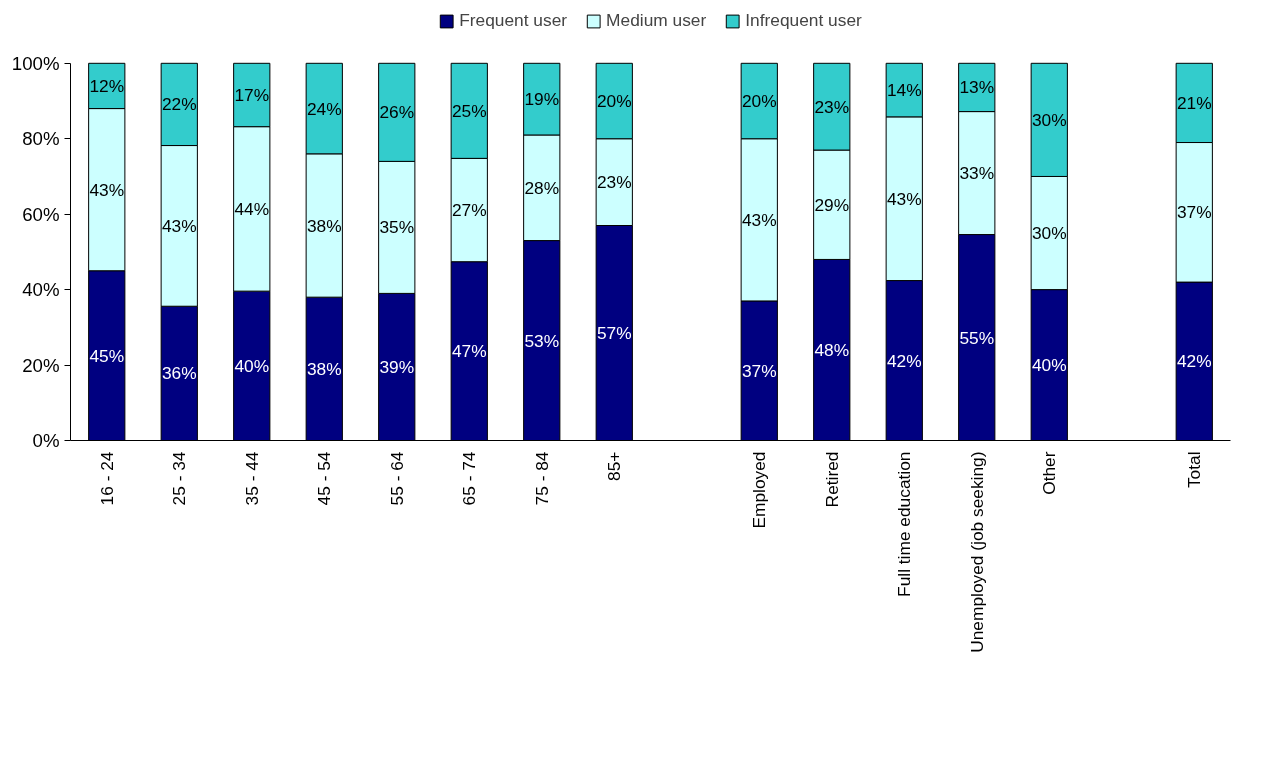 This screenshot has width=1276, height=776. I want to click on x-tick-label: 25 - 34, so click(179, 478).